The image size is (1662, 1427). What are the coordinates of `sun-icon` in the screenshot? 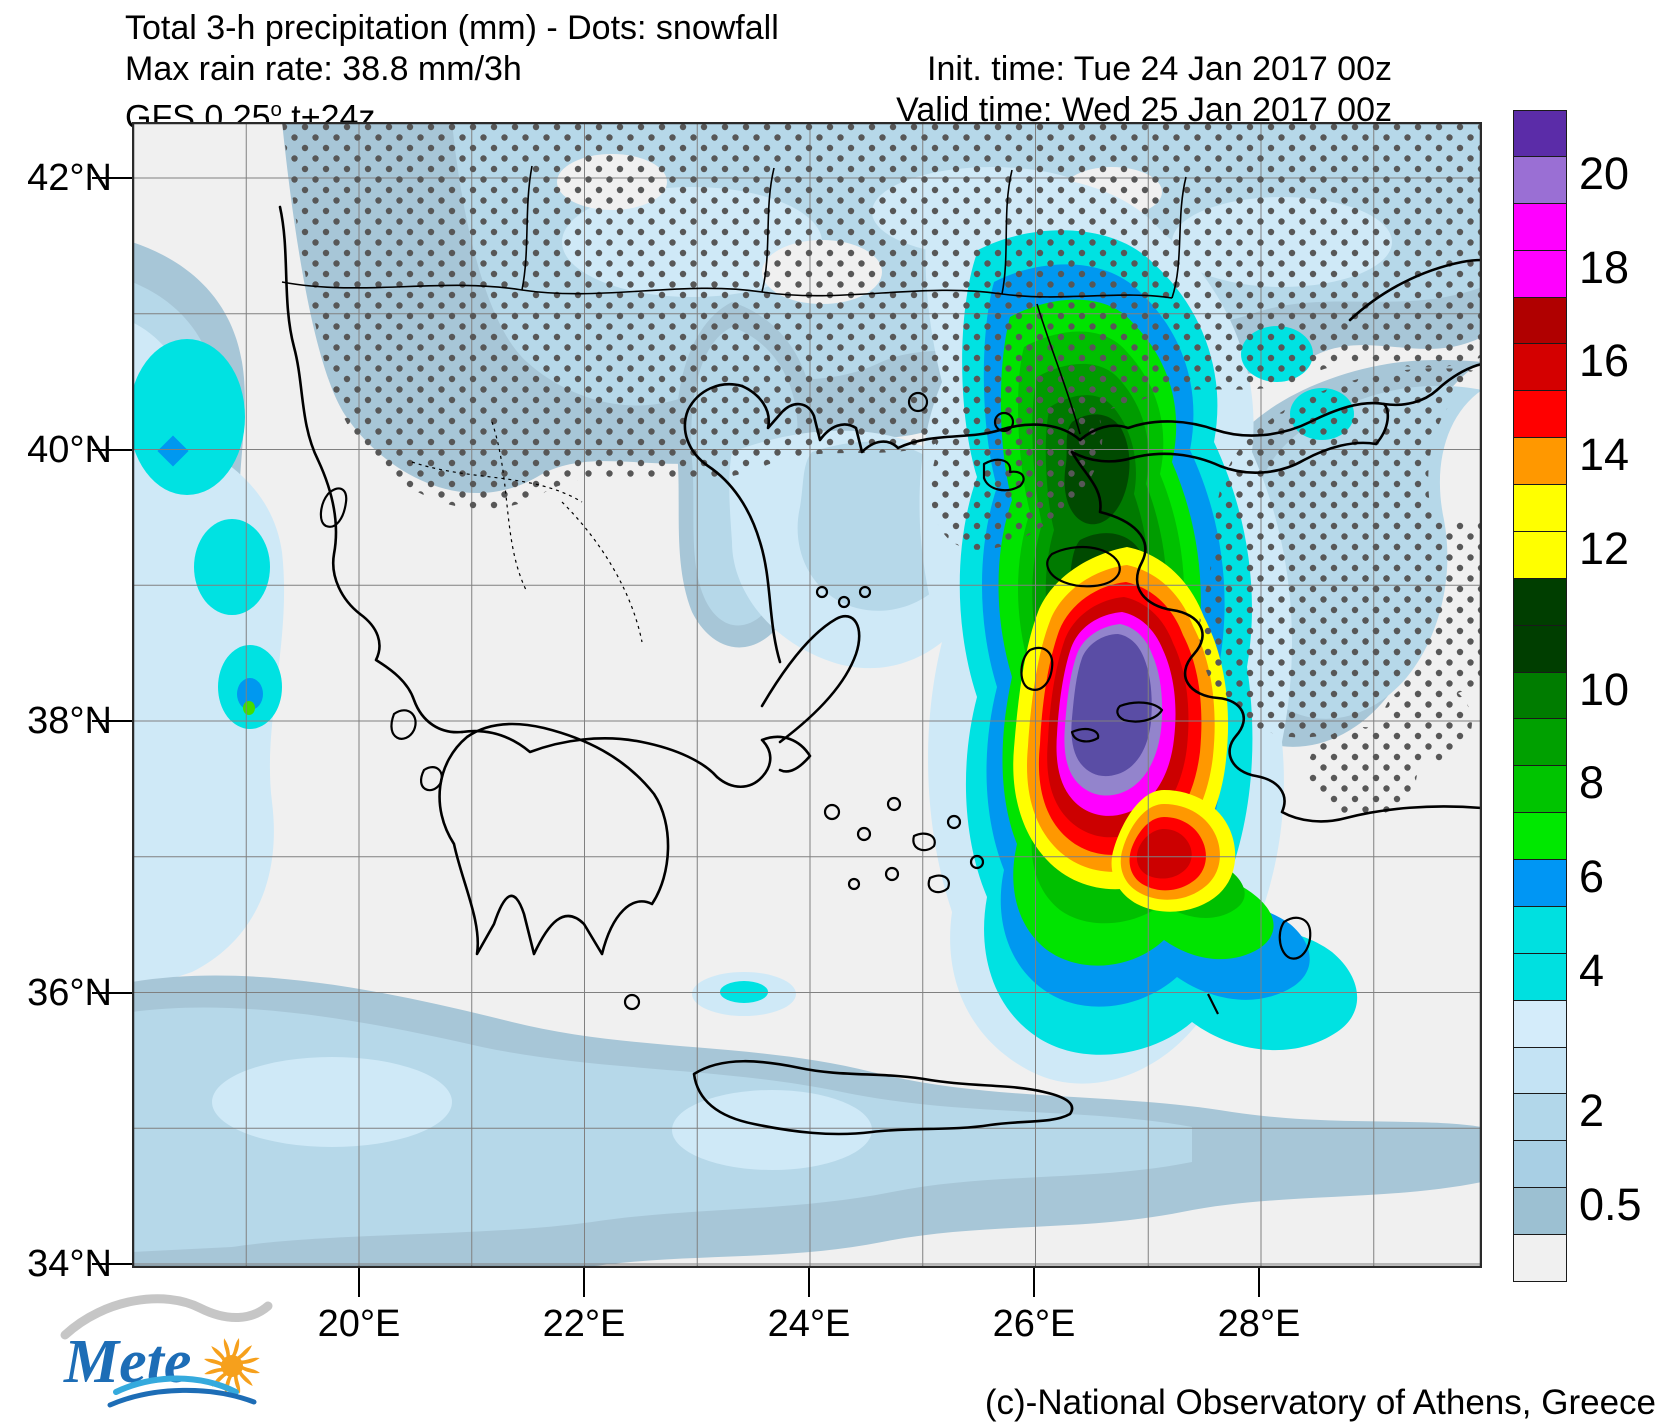 It's located at (232, 1366).